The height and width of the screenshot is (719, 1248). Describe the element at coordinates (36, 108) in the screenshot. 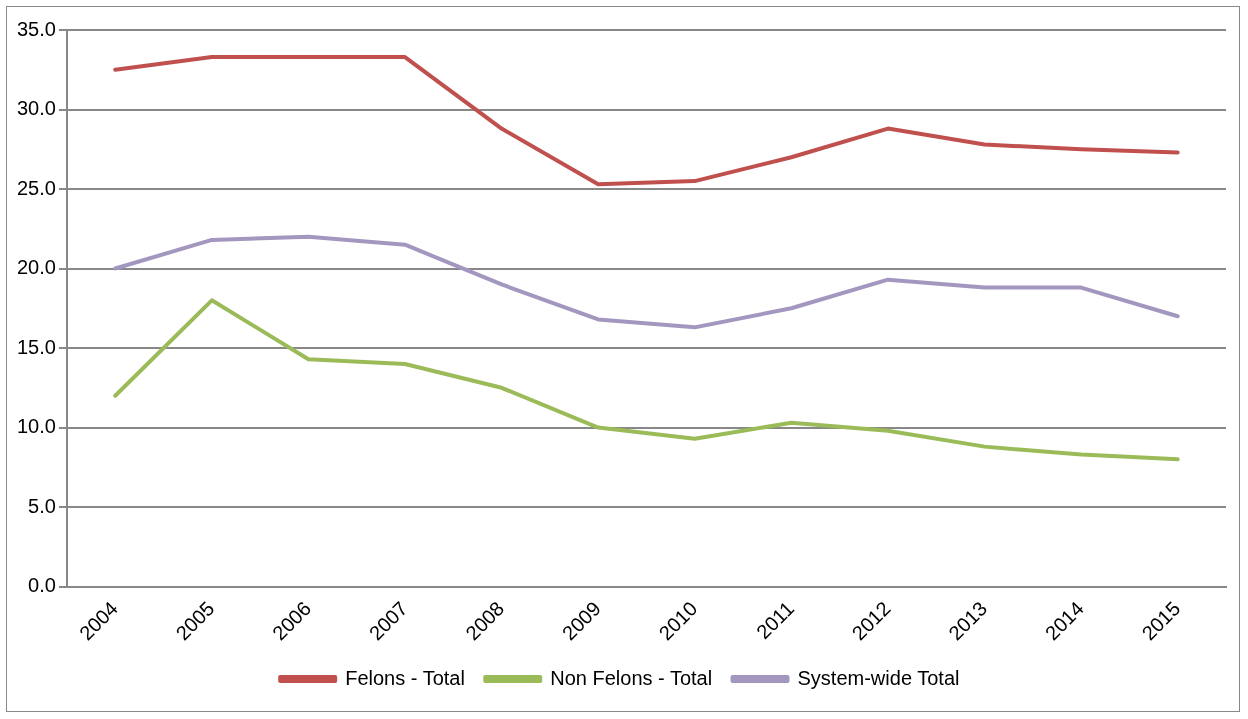

I see `y-tick-label: 30.0` at that location.